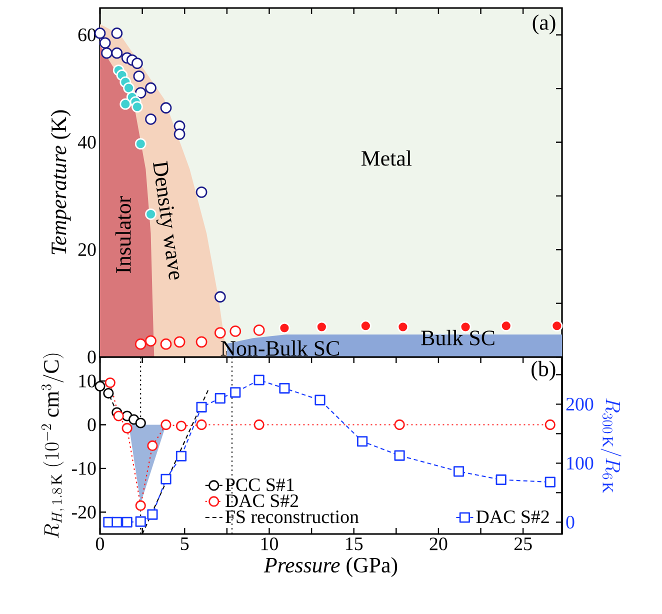  Describe the element at coordinates (387, 158) in the screenshot. I see `annotation: Metal` at that location.